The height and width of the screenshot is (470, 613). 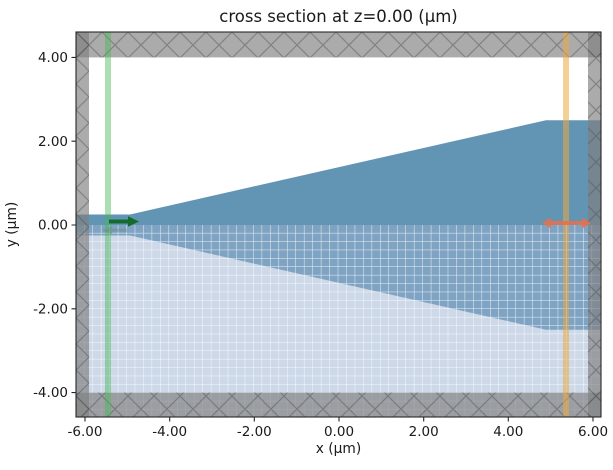 I want to click on y-axis-label: y (μm), so click(x=12, y=225).